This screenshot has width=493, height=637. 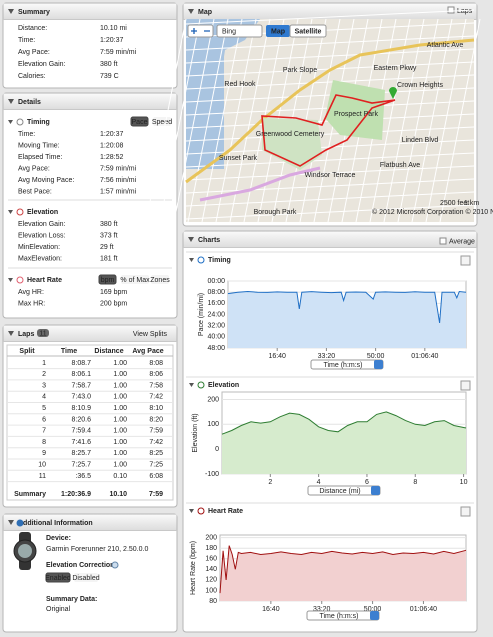 What do you see at coordinates (34, 12) in the screenshot?
I see `panel-title: Summary` at bounding box center [34, 12].